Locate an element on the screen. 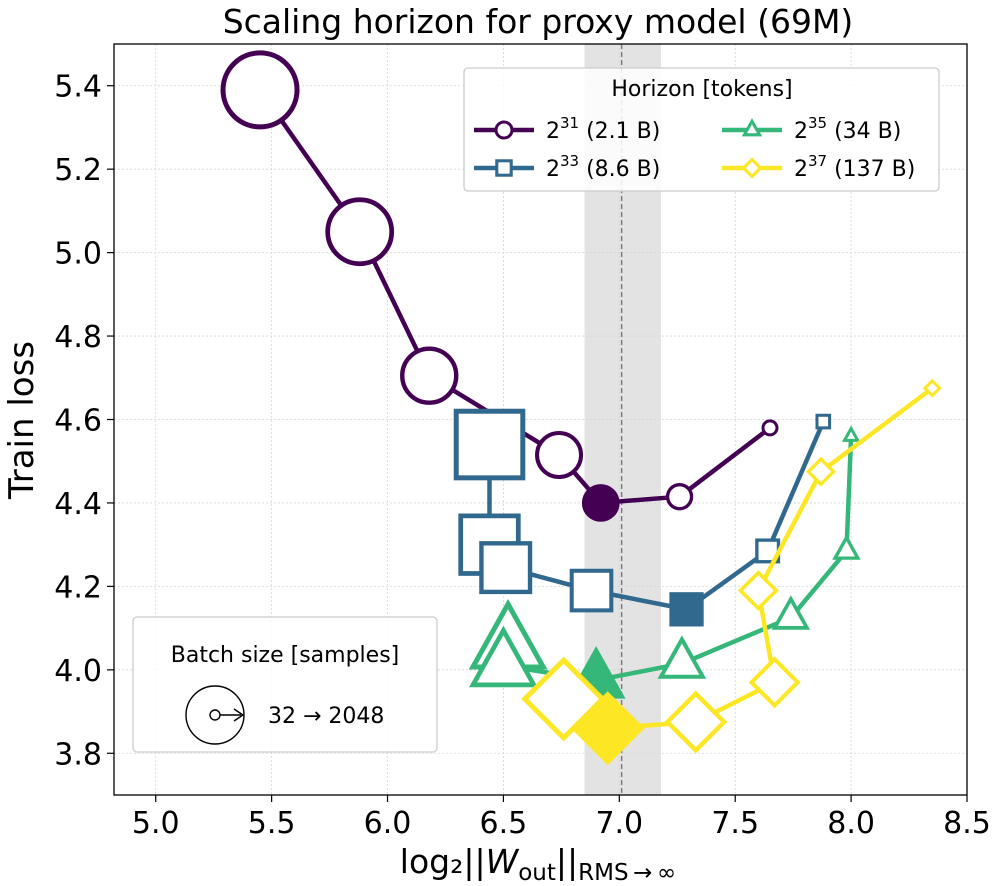  x-tick-label: 5.5 is located at coordinates (272, 823).